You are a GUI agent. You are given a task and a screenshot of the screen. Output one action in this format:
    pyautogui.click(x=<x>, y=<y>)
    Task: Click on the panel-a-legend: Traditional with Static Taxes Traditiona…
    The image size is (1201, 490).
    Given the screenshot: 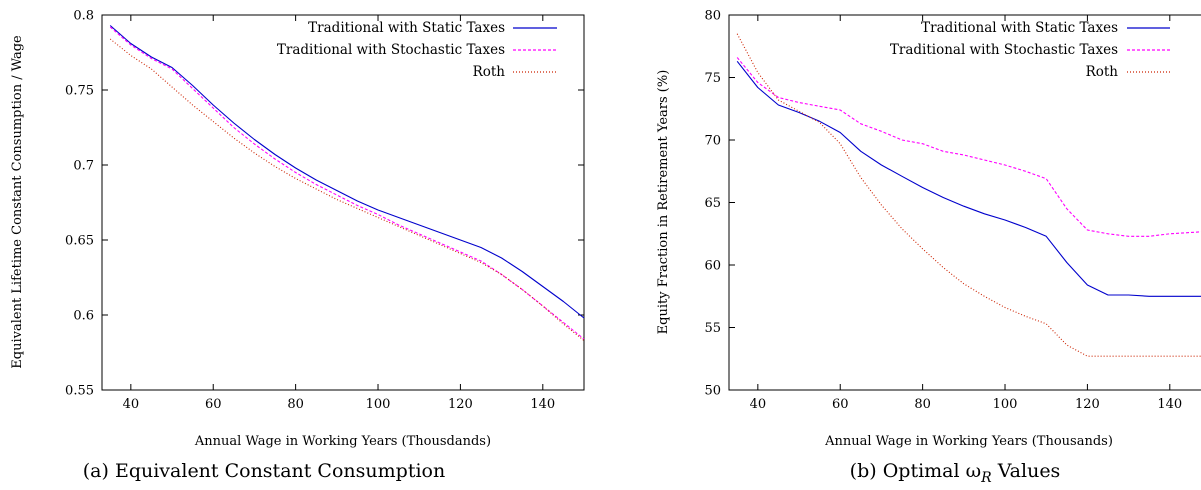 What is the action you would take?
    pyautogui.click(x=417, y=50)
    